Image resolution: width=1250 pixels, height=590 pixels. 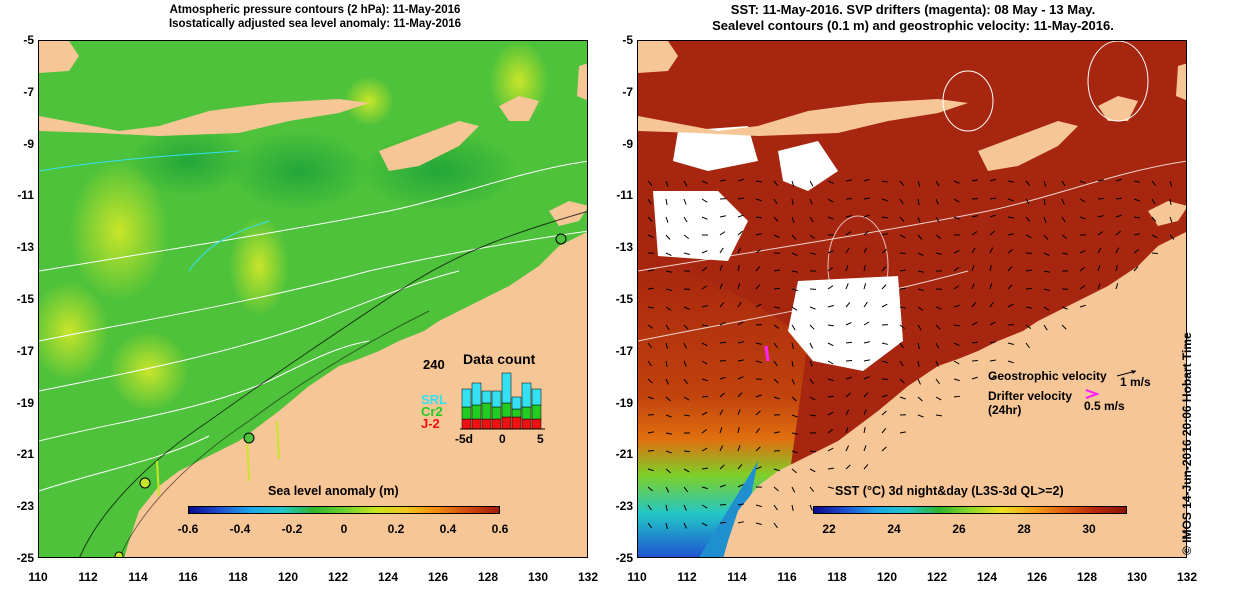 I want to click on x-axis-tick: 132, so click(x=588, y=577).